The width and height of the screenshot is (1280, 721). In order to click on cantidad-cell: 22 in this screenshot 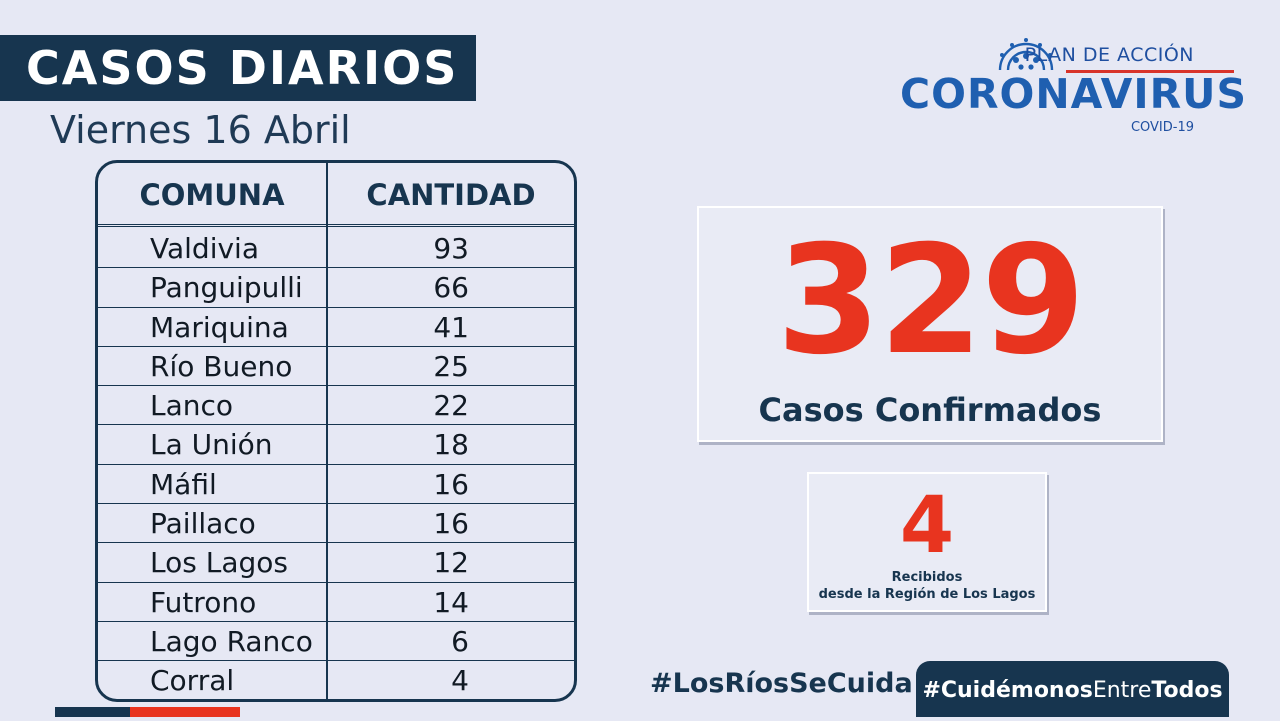, I will do `click(451, 406)`.